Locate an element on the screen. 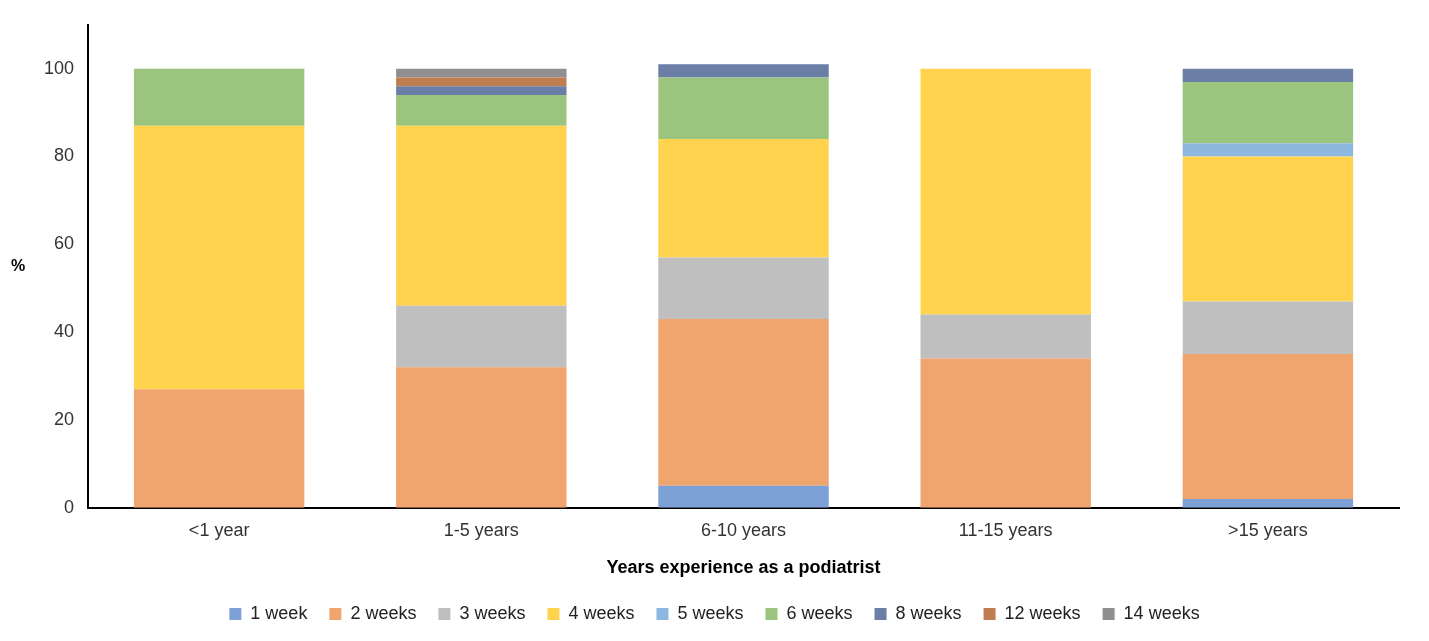  legend-label: 8 weeks is located at coordinates (928, 612).